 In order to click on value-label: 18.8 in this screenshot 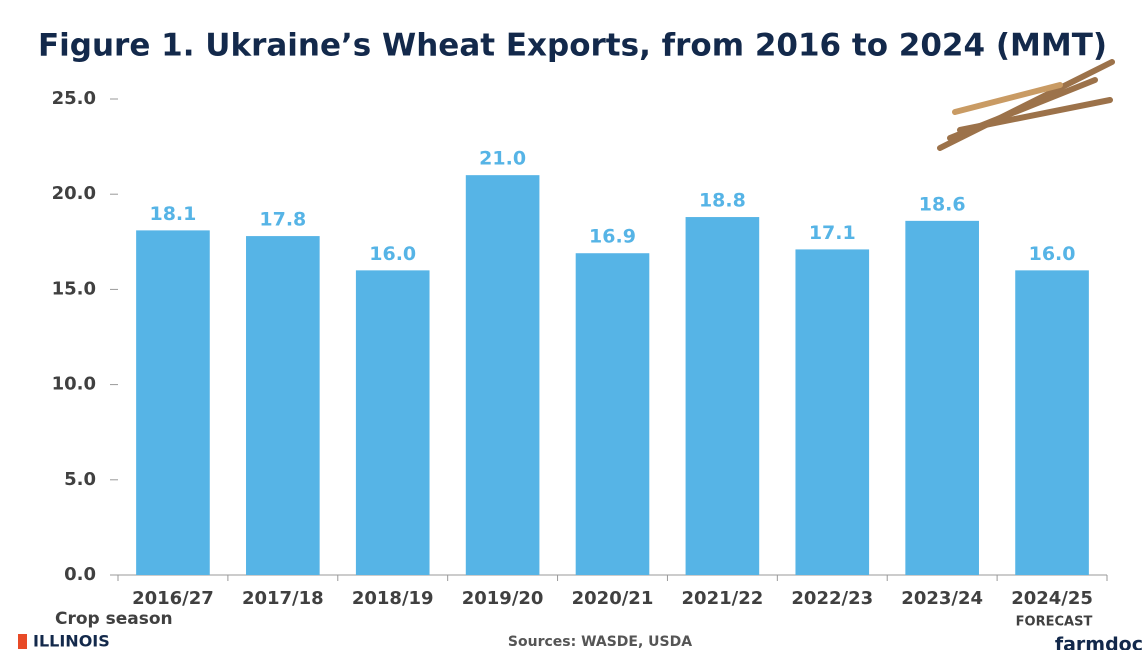, I will do `click(722, 201)`.